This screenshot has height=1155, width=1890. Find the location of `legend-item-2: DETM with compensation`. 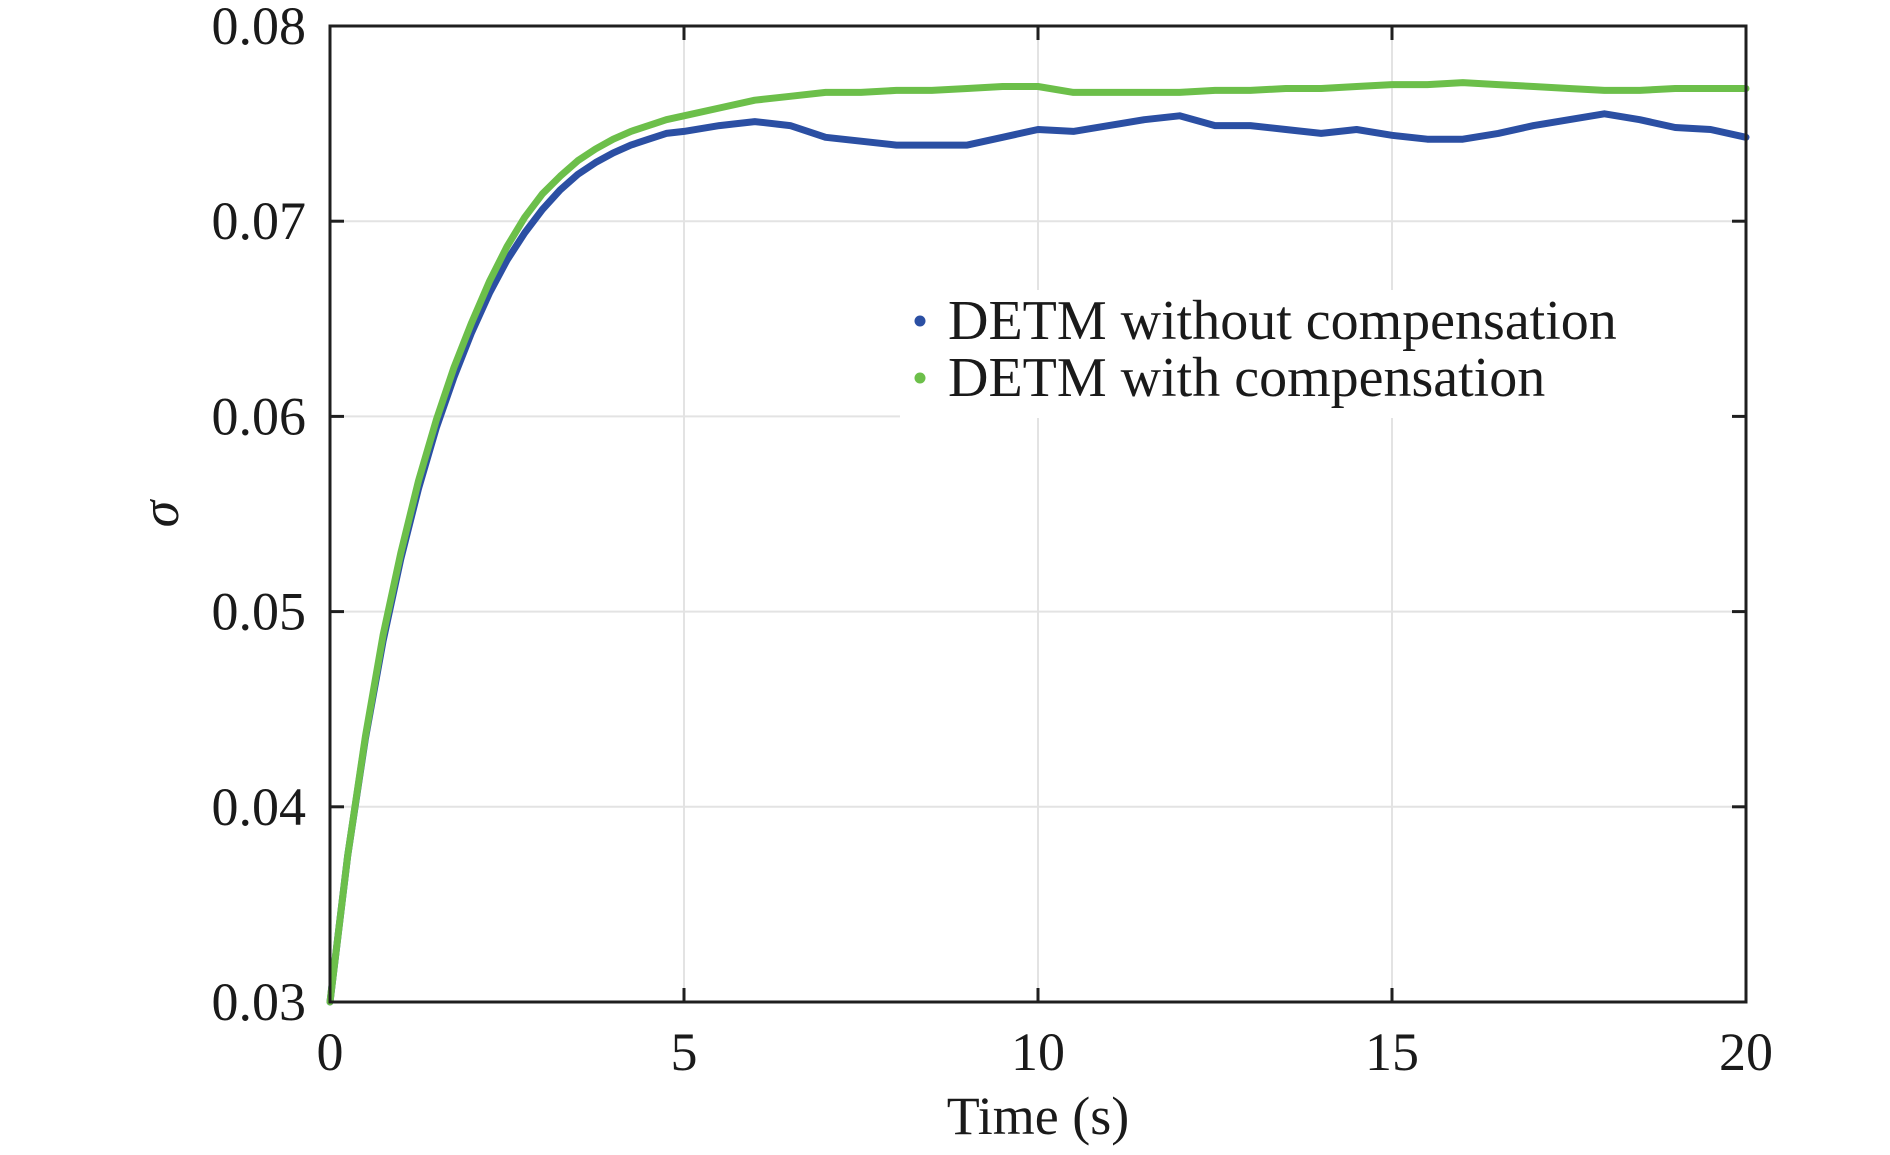

legend-item-2: DETM with compensation is located at coordinates (1229, 378).